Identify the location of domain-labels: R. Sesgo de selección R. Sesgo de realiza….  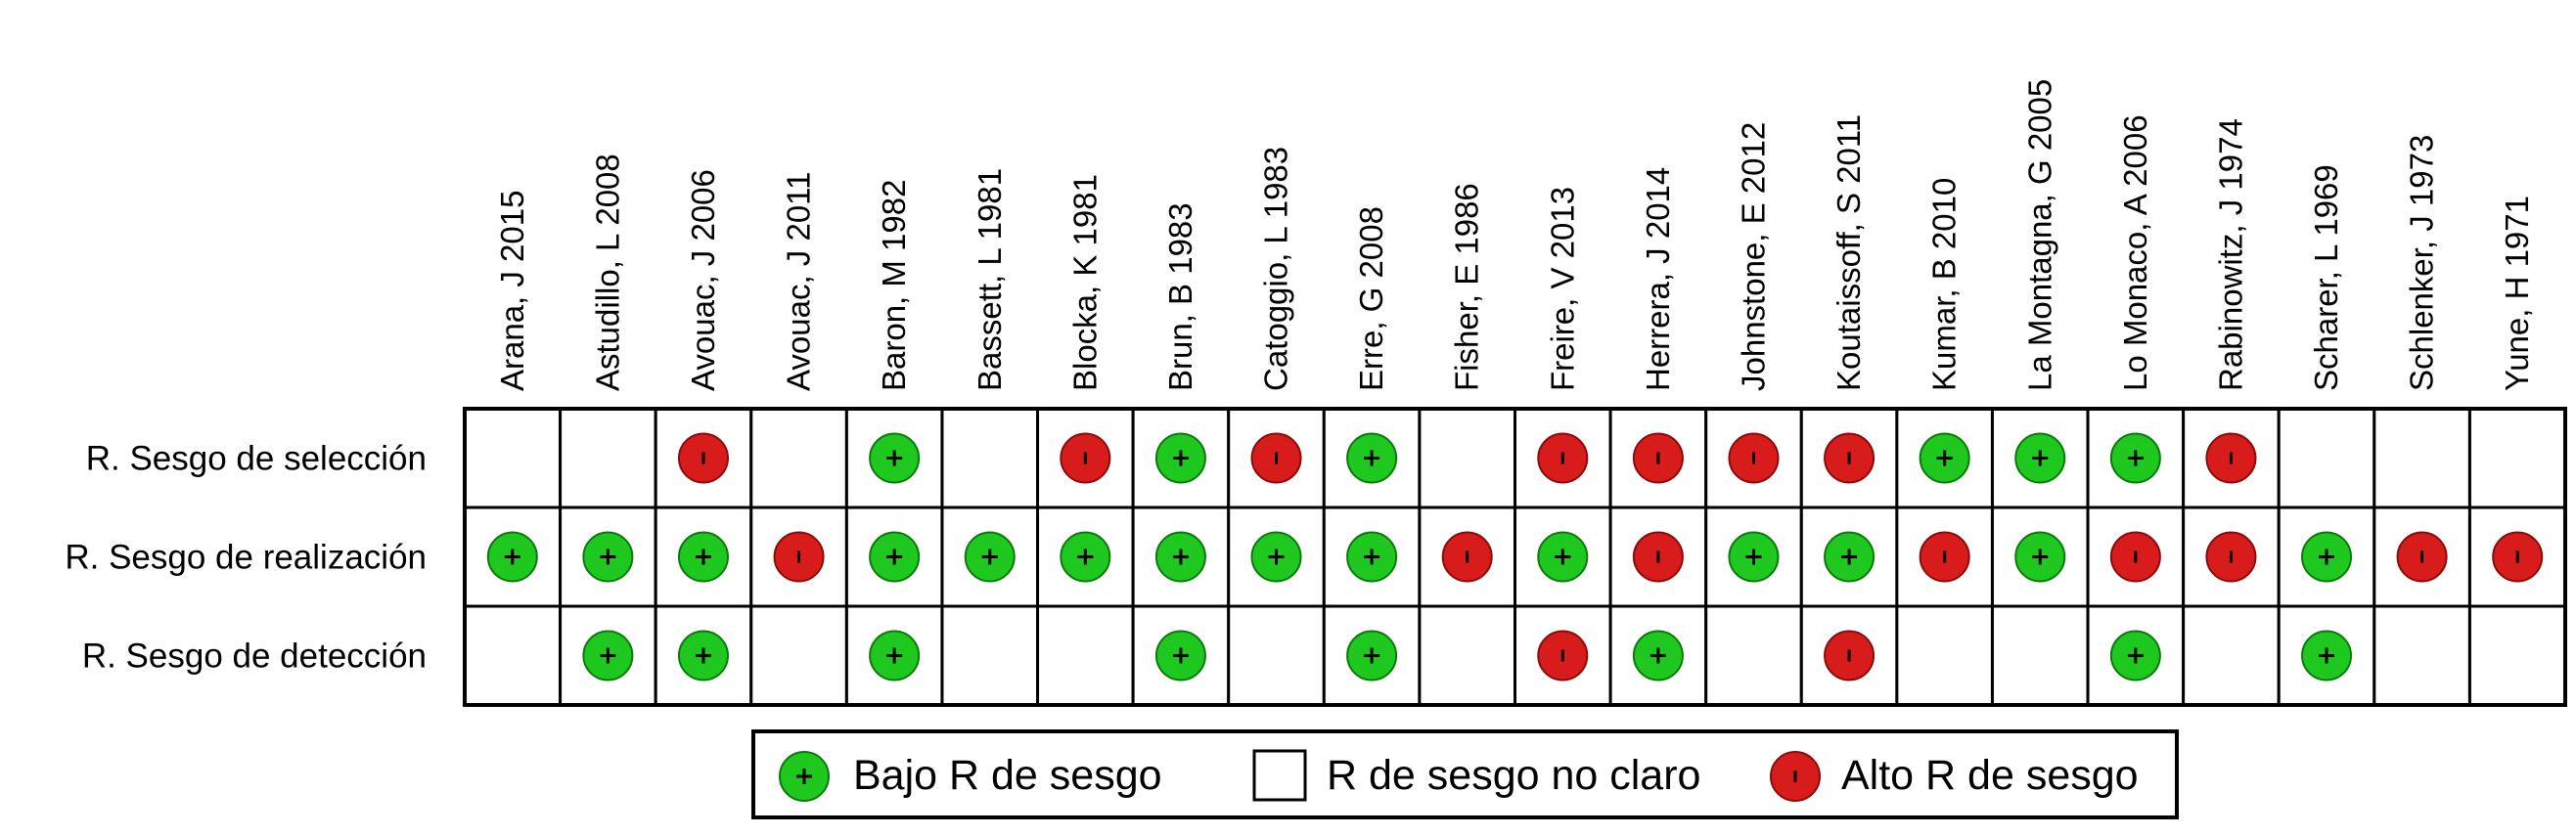
(246, 558).